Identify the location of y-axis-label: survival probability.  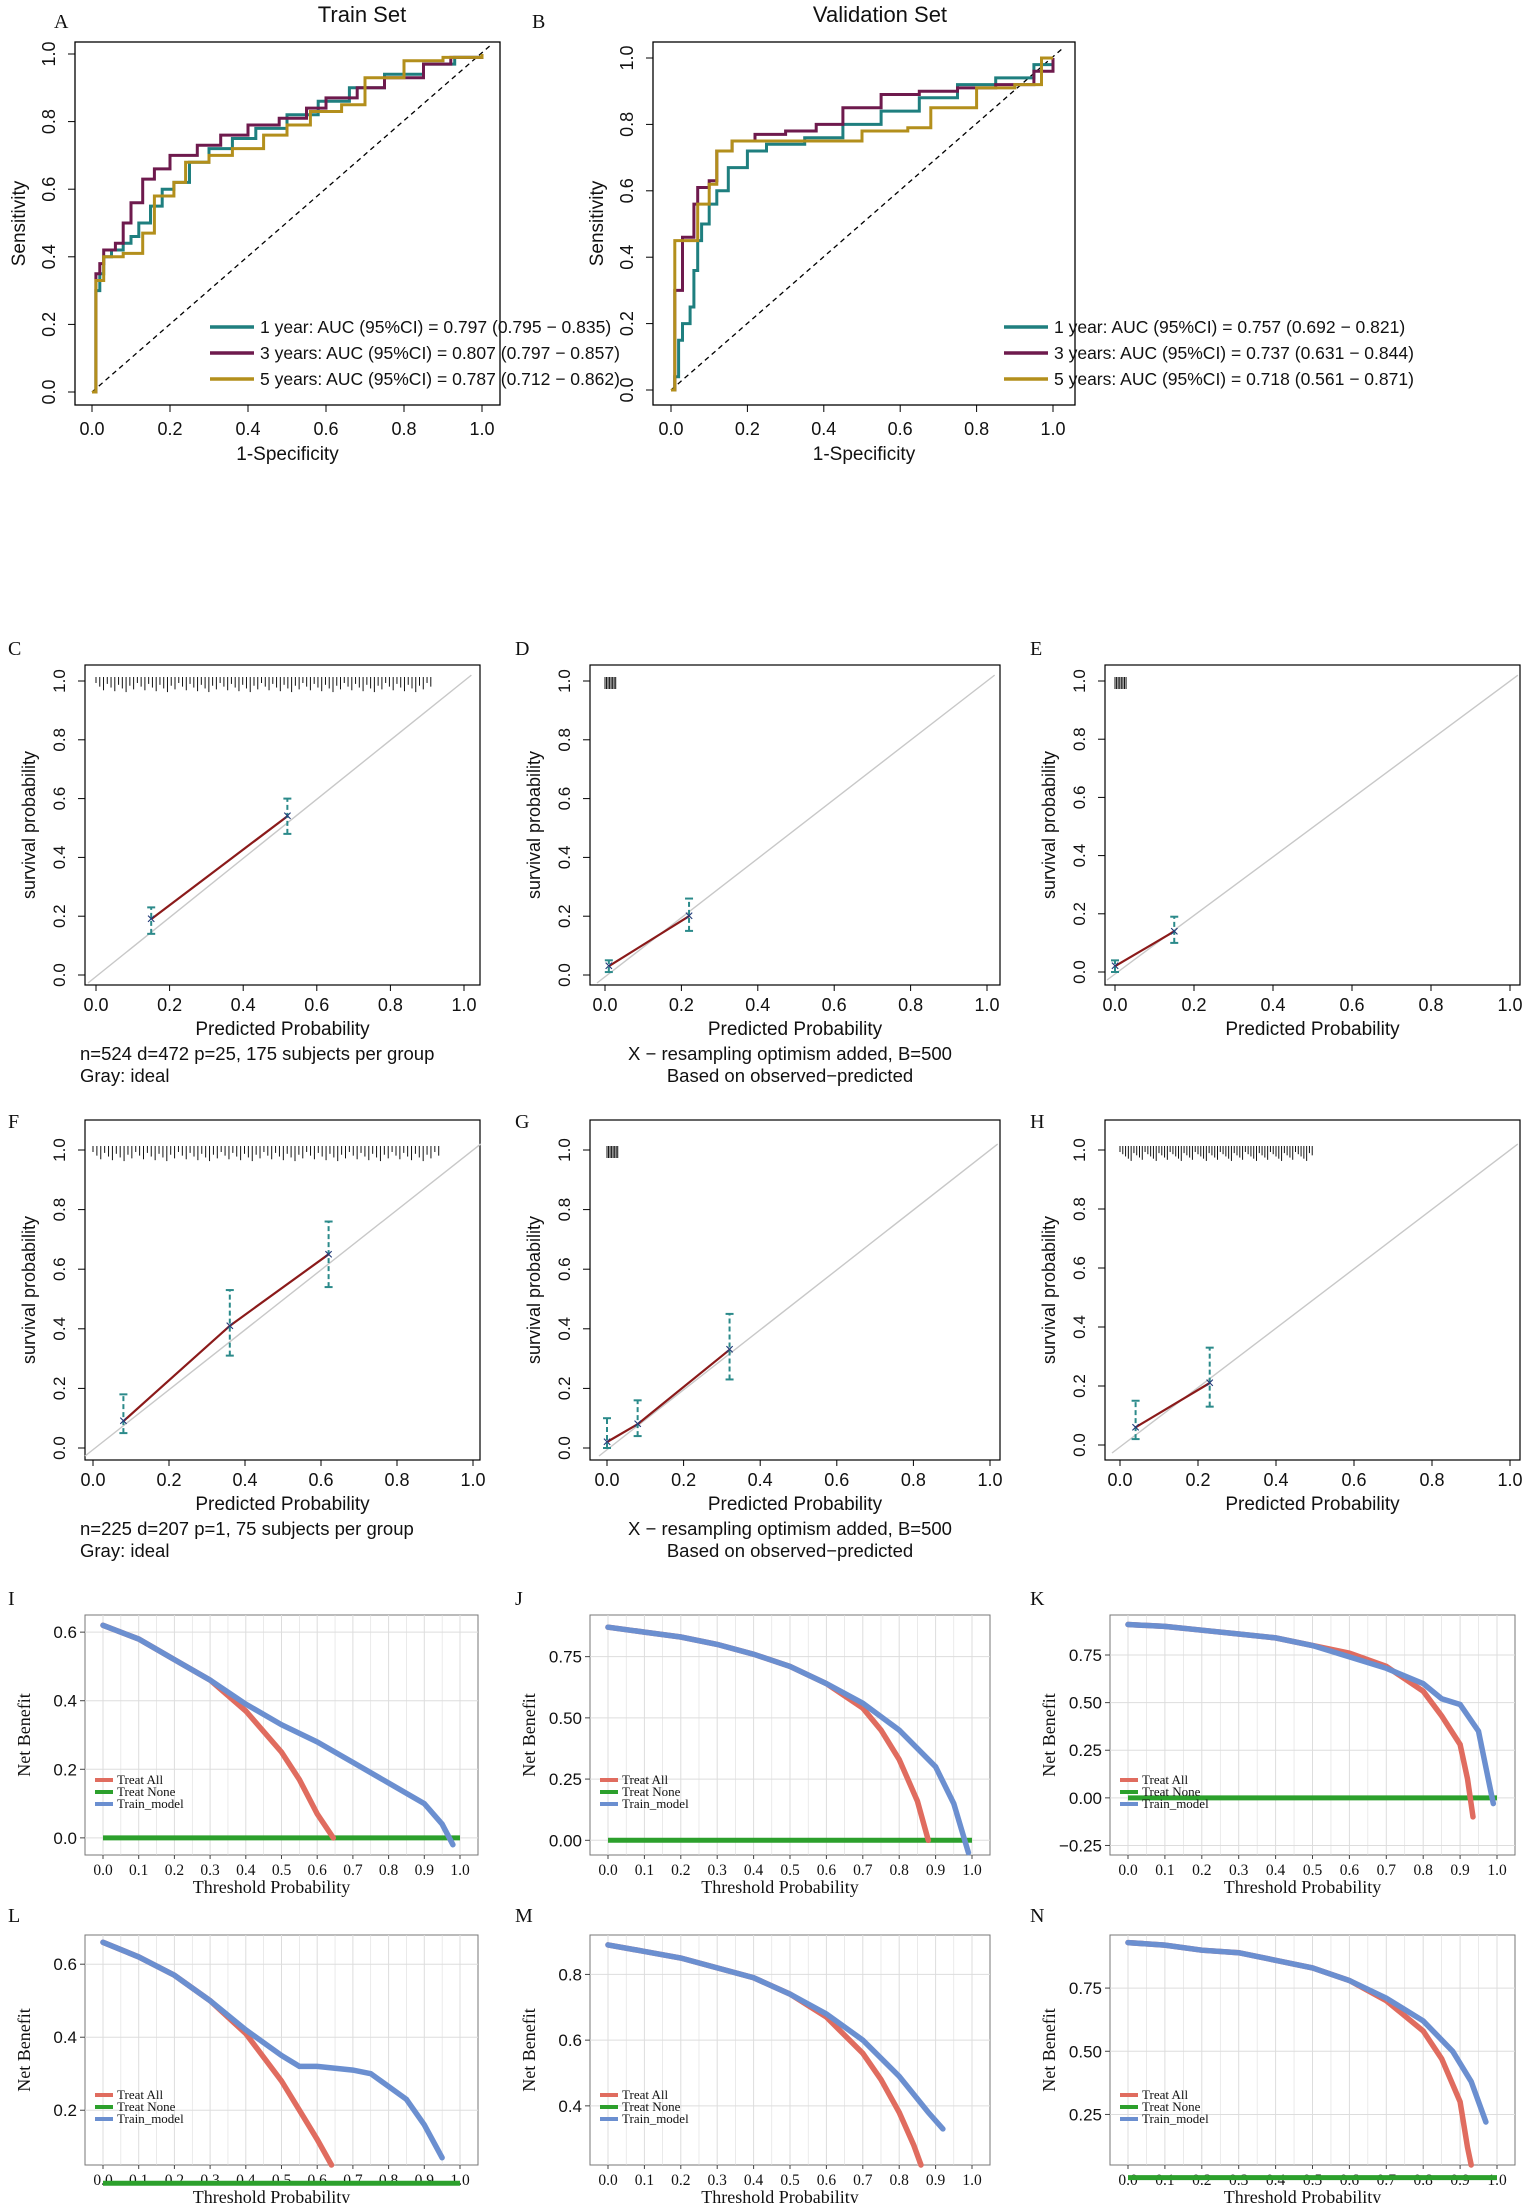
(1049, 825).